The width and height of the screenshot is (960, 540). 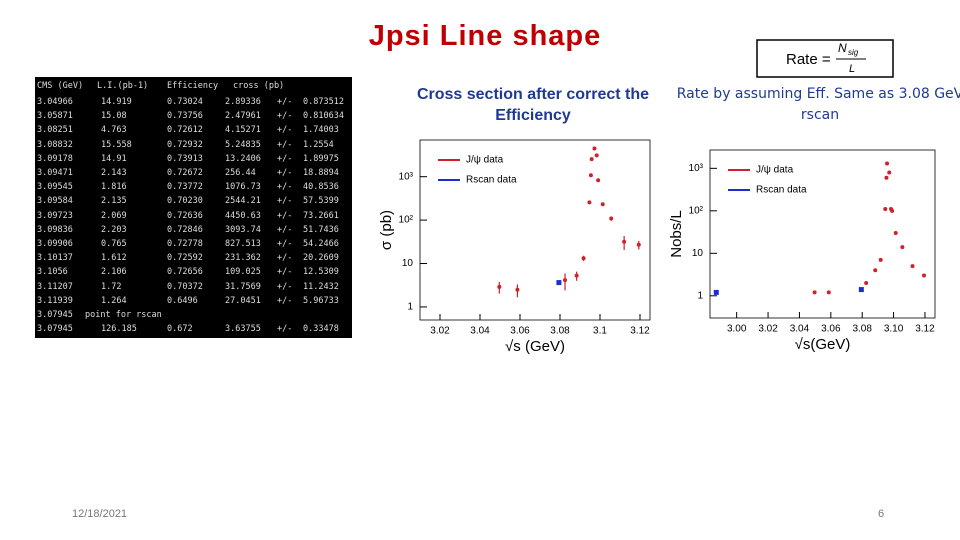 What do you see at coordinates (318, 144) in the screenshot?
I see `table-cell: 1.2554` at bounding box center [318, 144].